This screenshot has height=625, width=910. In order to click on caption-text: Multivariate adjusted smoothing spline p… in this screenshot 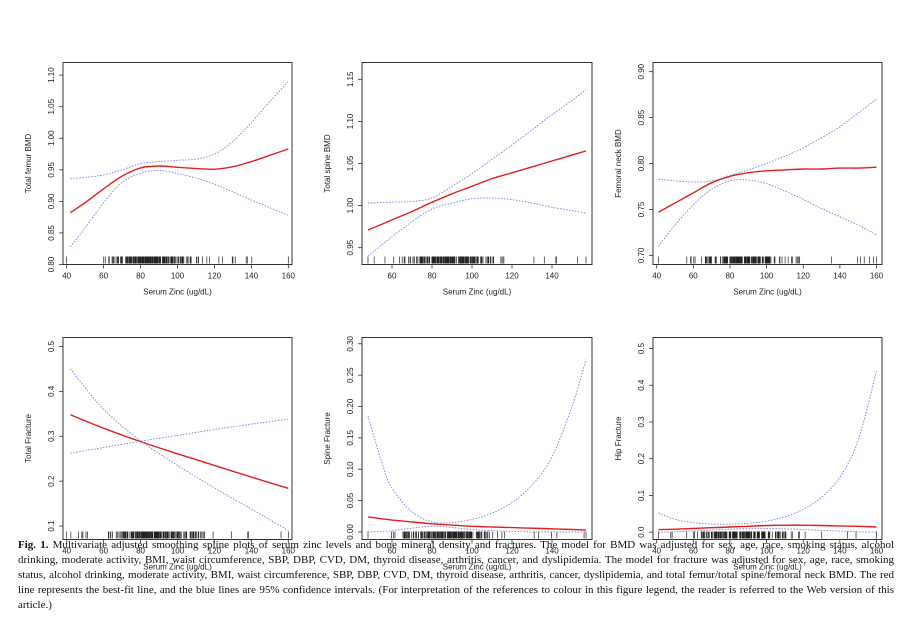, I will do `click(456, 575)`.